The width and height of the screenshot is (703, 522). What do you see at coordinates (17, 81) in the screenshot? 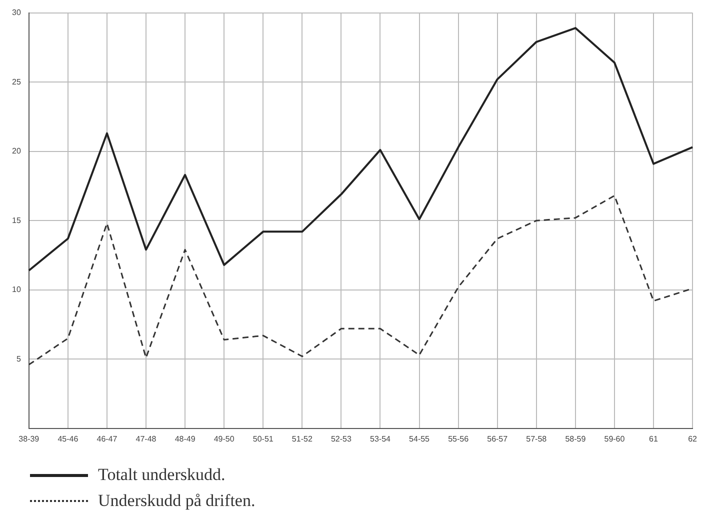
I see `y-tick-label: 25` at bounding box center [17, 81].